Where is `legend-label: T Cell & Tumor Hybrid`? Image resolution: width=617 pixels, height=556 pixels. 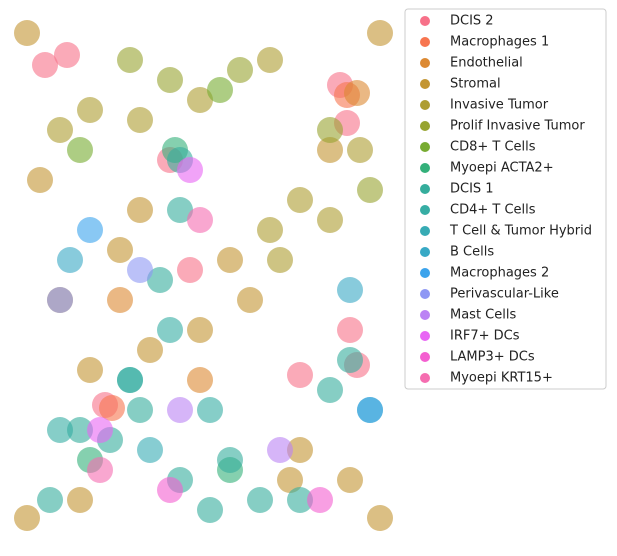 legend-label: T Cell & Tumor Hybrid is located at coordinates (520, 231).